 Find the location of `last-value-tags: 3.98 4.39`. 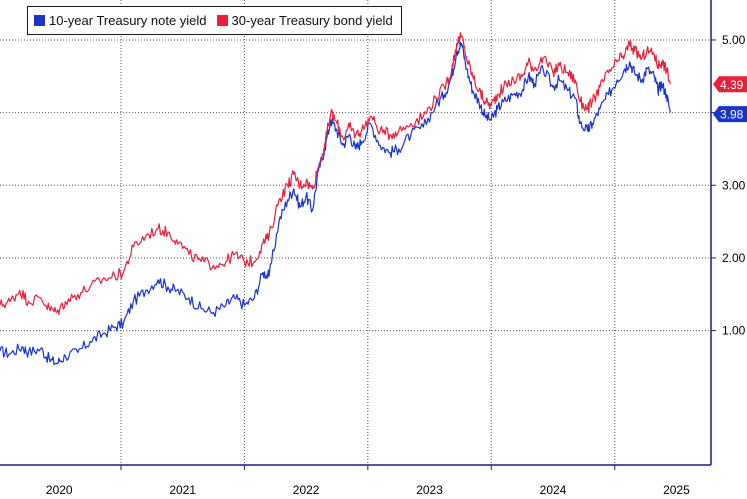

last-value-tags: 3.98 4.39 is located at coordinates (730, 99).